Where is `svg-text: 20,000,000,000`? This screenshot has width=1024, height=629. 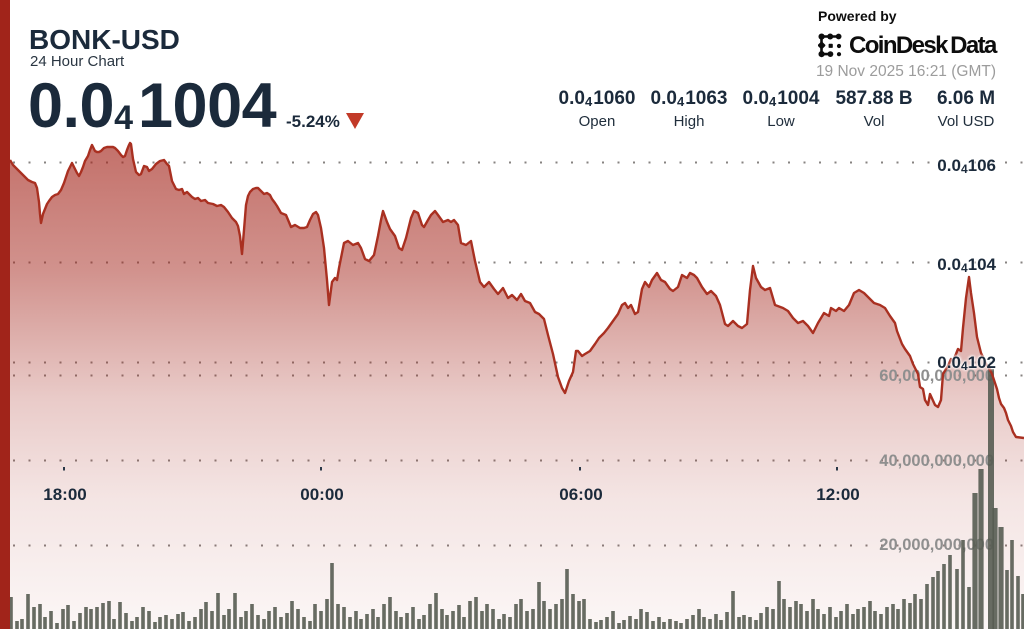
svg-text: 20,000,000,000 is located at coordinates (936, 545).